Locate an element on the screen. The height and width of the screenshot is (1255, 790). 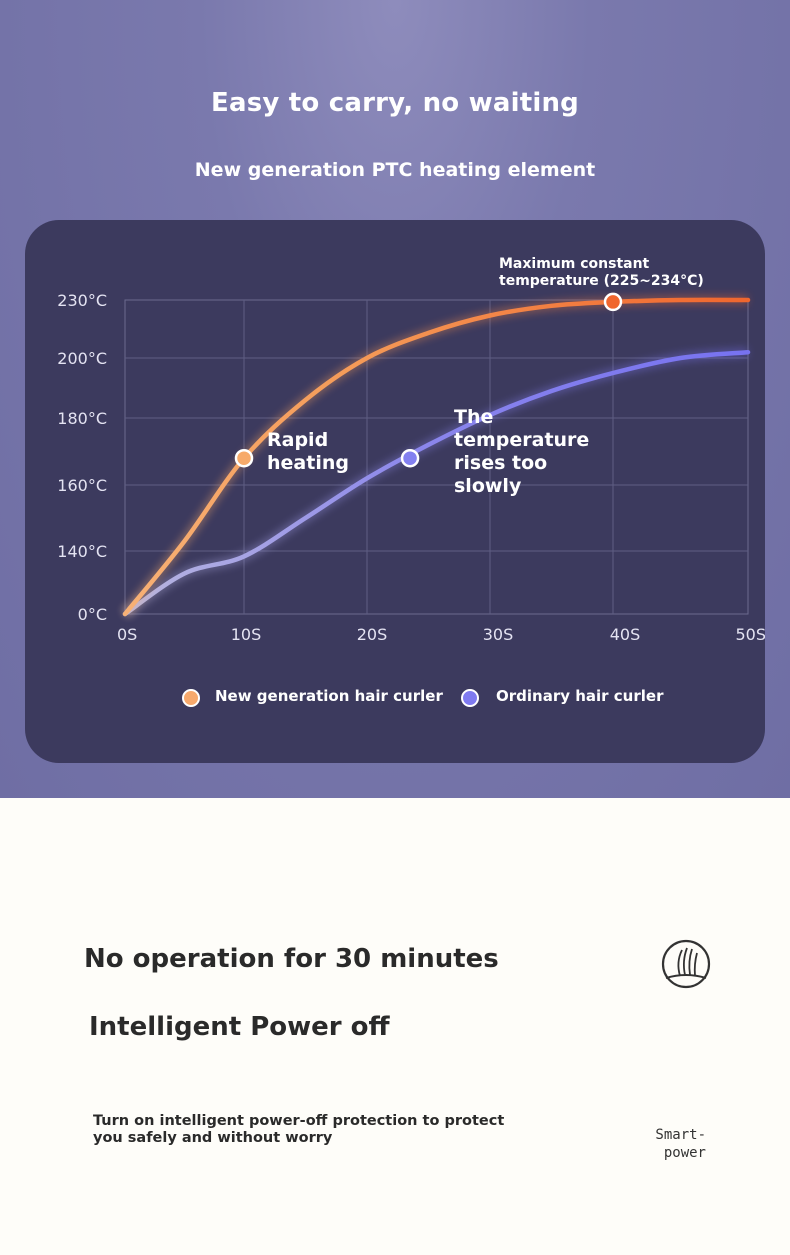
legend-marker-new is located at coordinates (191, 698).